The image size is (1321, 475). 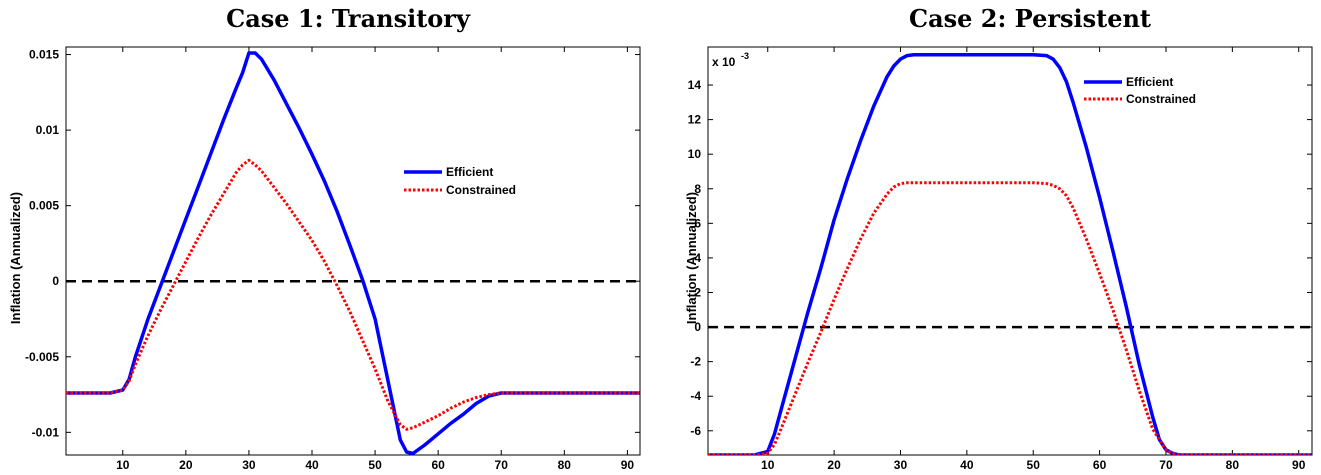 I want to click on y-tick-label: -6, so click(x=695, y=431).